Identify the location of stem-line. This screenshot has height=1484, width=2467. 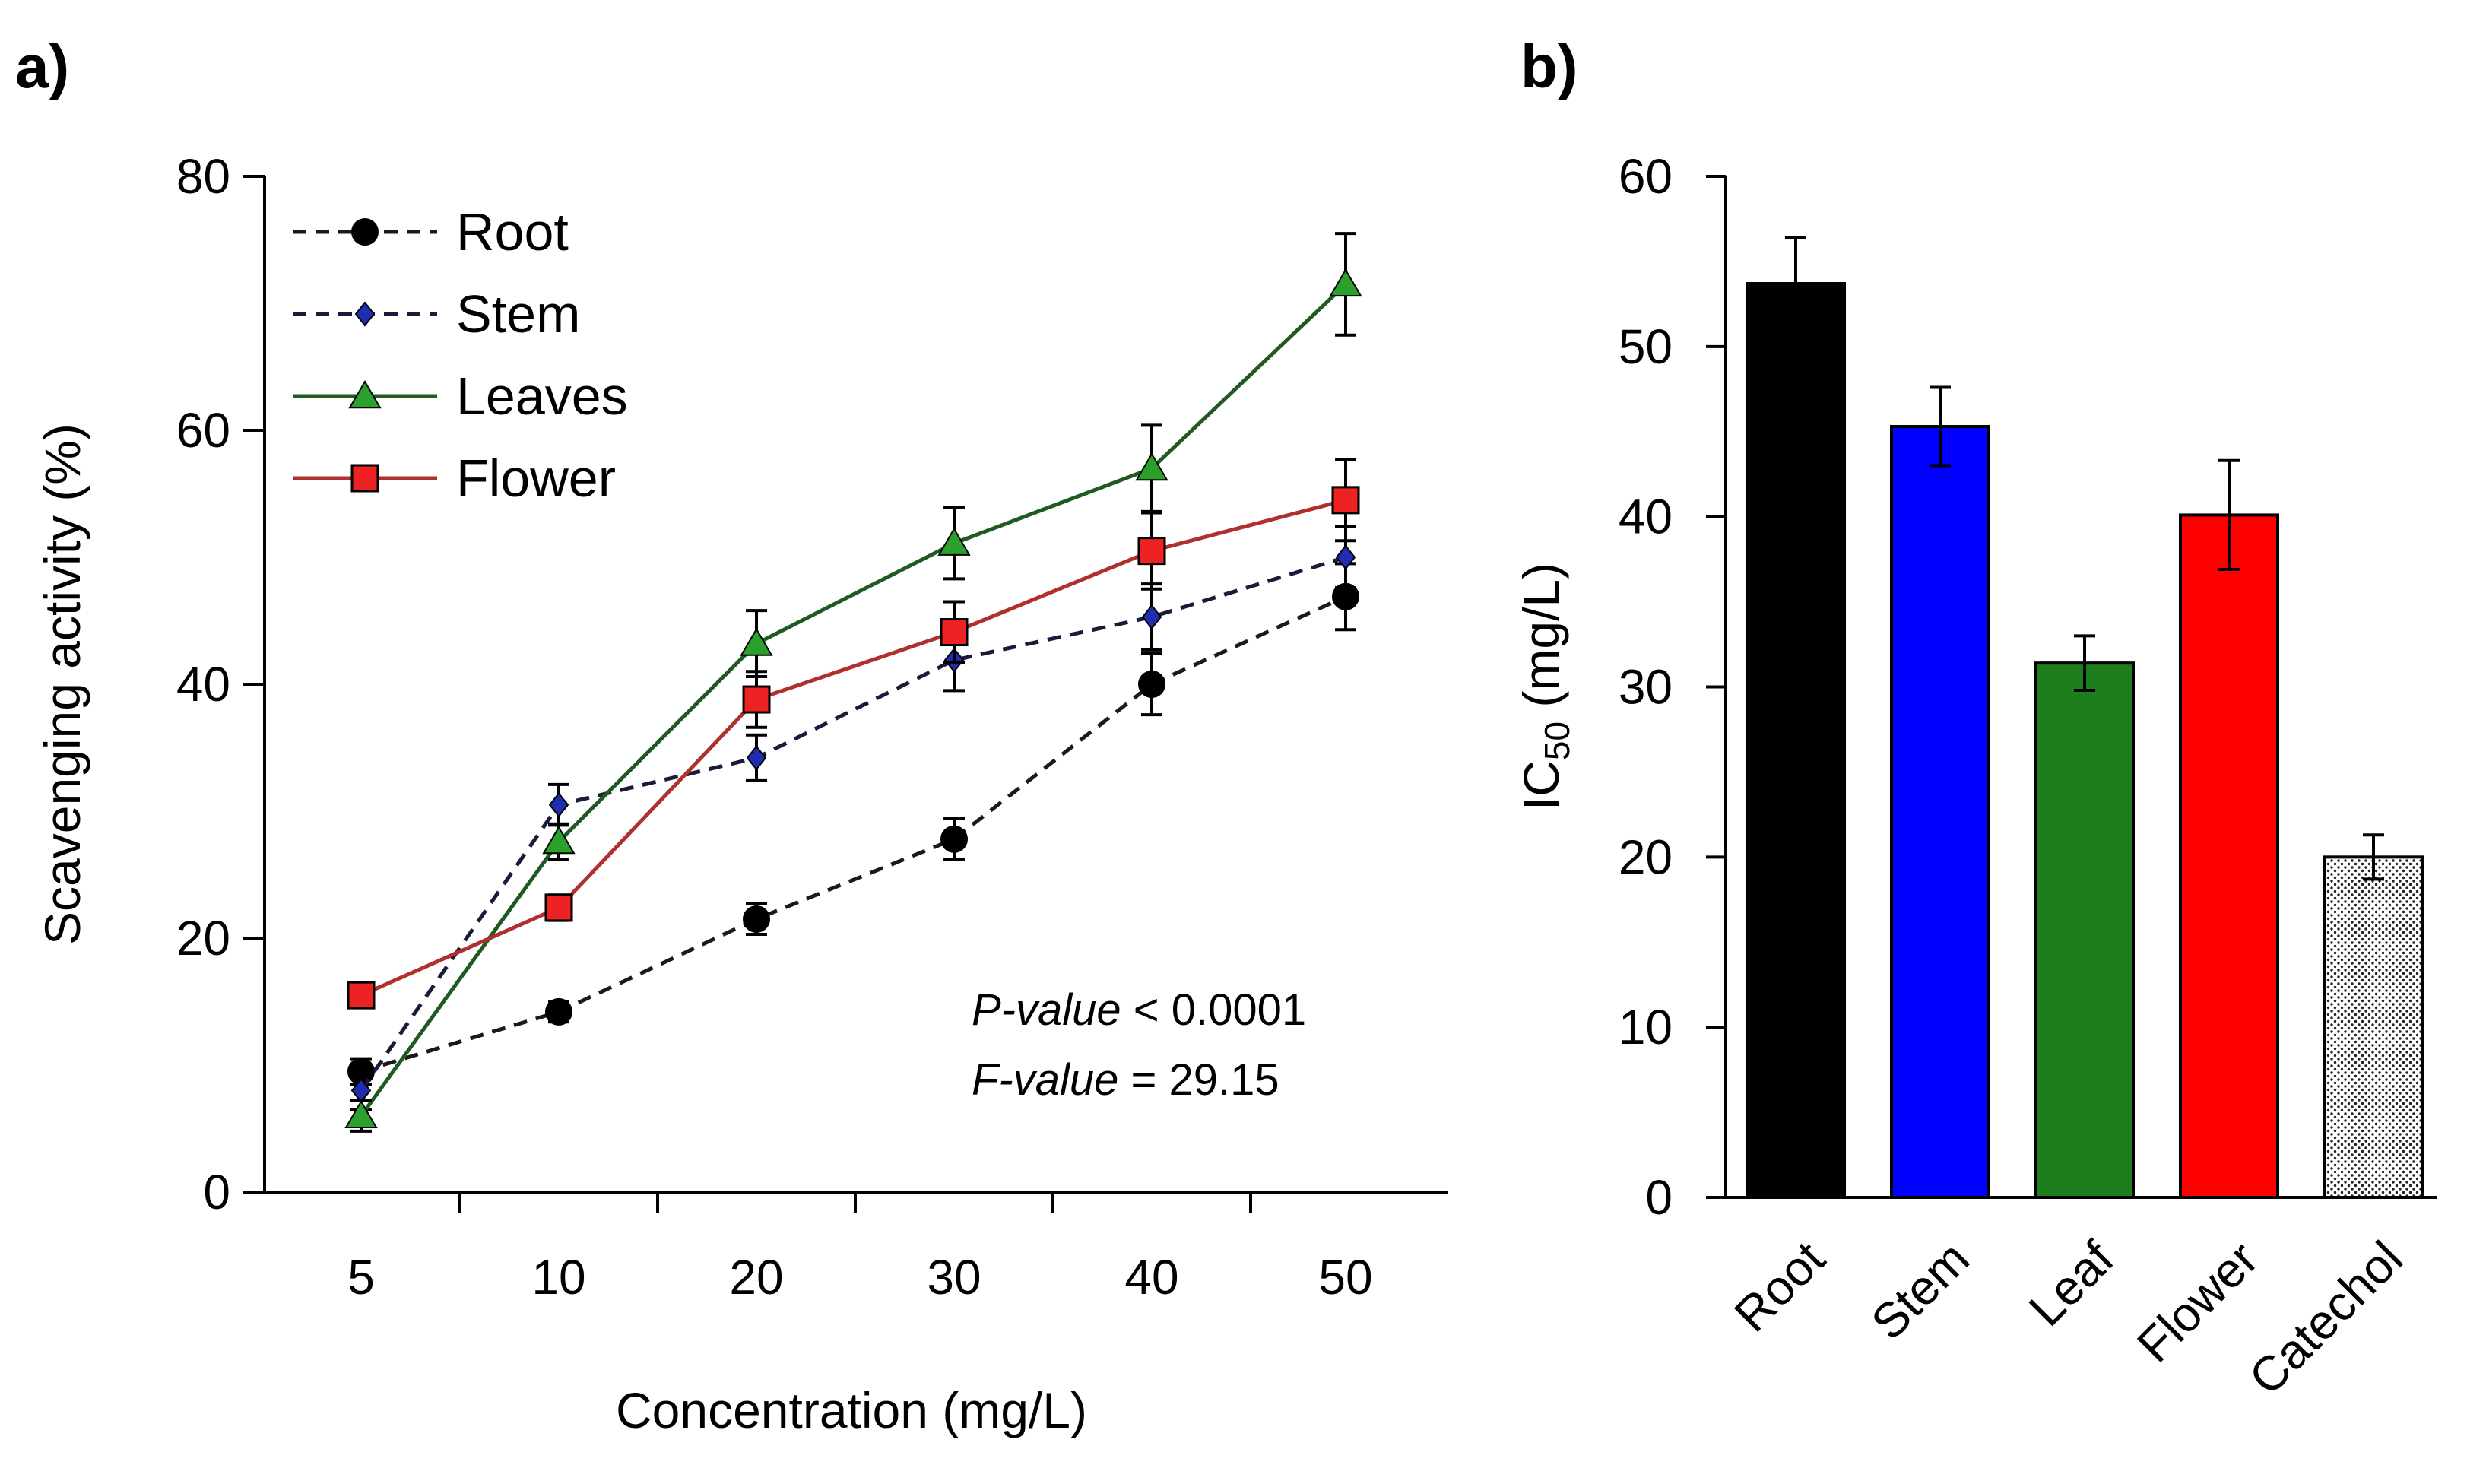
(852, 823).